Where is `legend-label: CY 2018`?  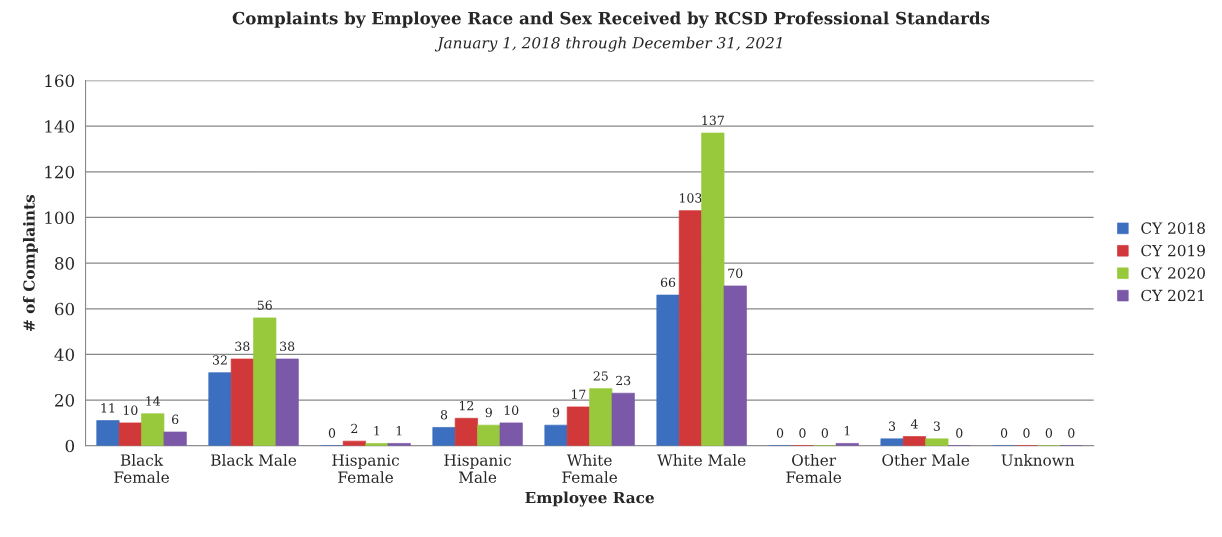 legend-label: CY 2018 is located at coordinates (1173, 228).